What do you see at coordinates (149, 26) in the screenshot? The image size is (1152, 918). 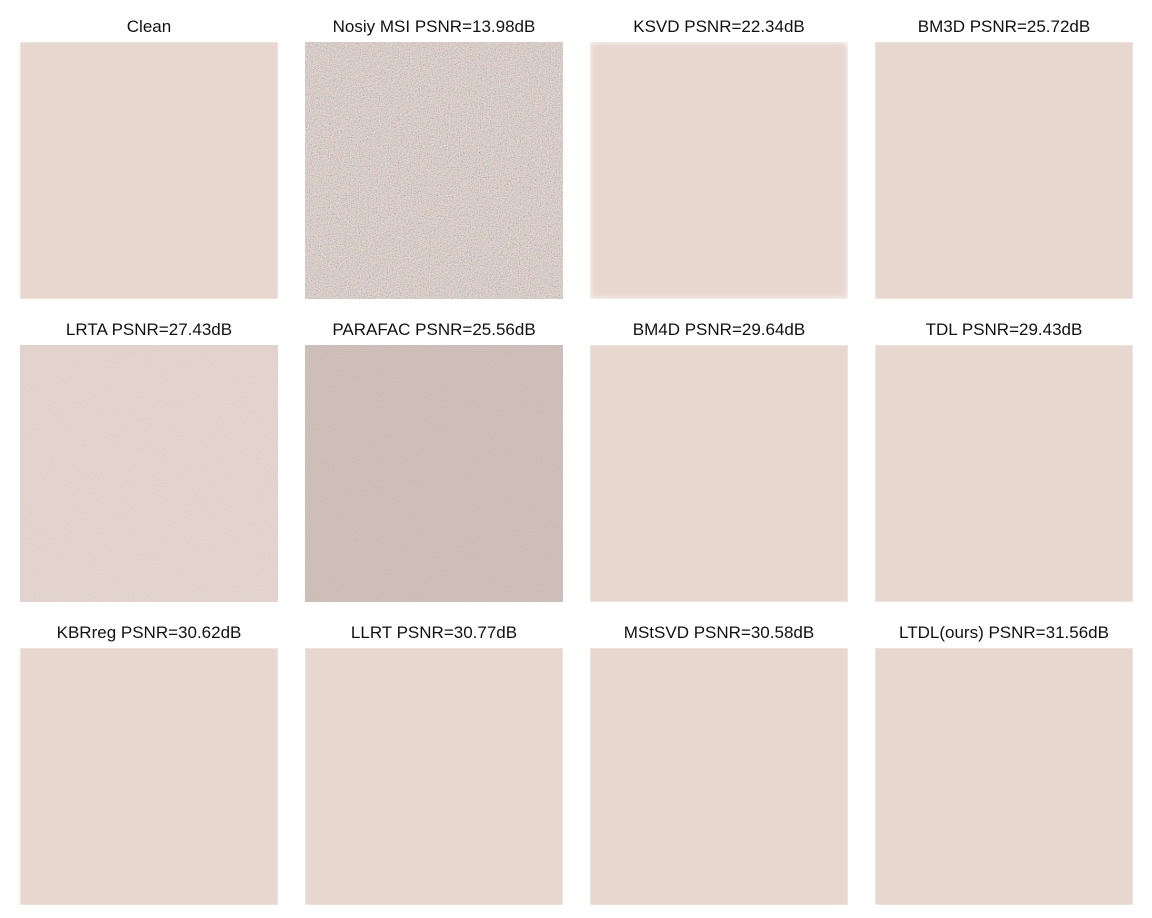 I see `panel-caption: Clean` at bounding box center [149, 26].